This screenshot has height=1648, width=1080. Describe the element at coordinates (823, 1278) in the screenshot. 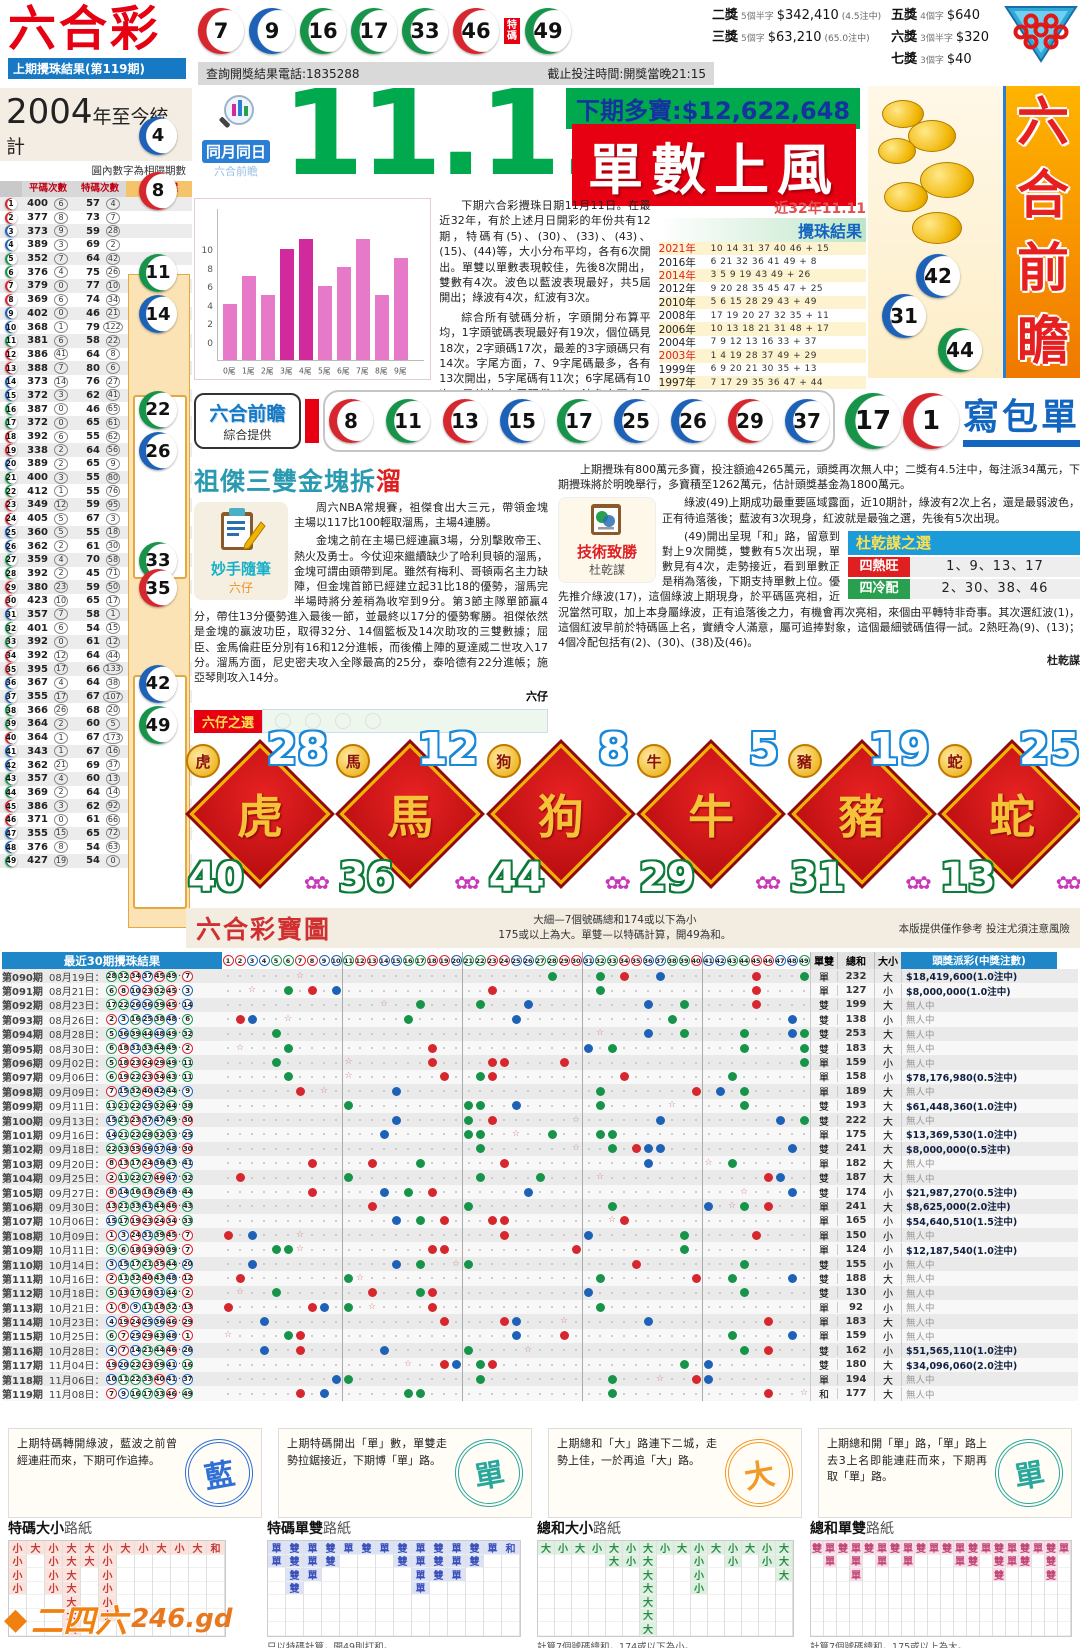

I see `odd-even-value: 雙` at that location.